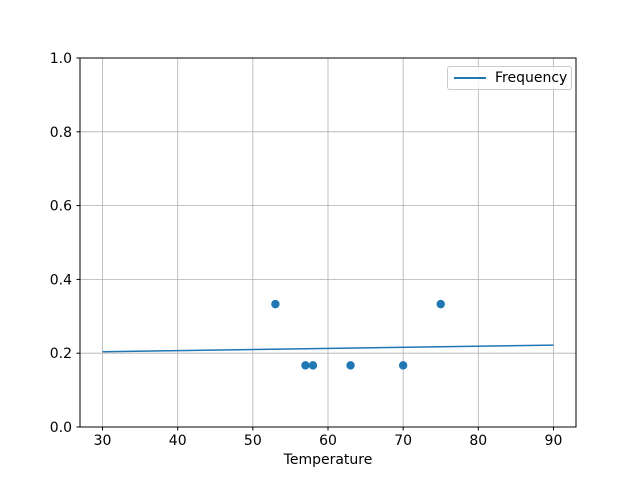 The height and width of the screenshot is (480, 640). I want to click on legend-line-sample-icon, so click(470, 78).